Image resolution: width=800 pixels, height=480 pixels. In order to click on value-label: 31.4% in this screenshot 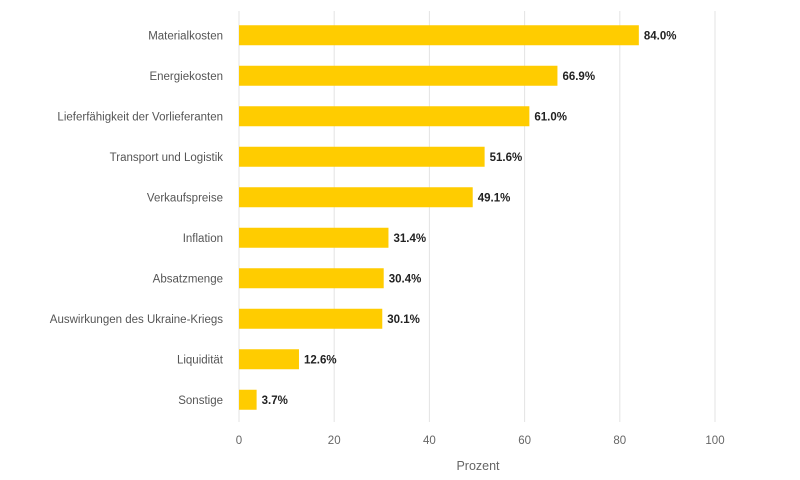, I will do `click(409, 239)`.